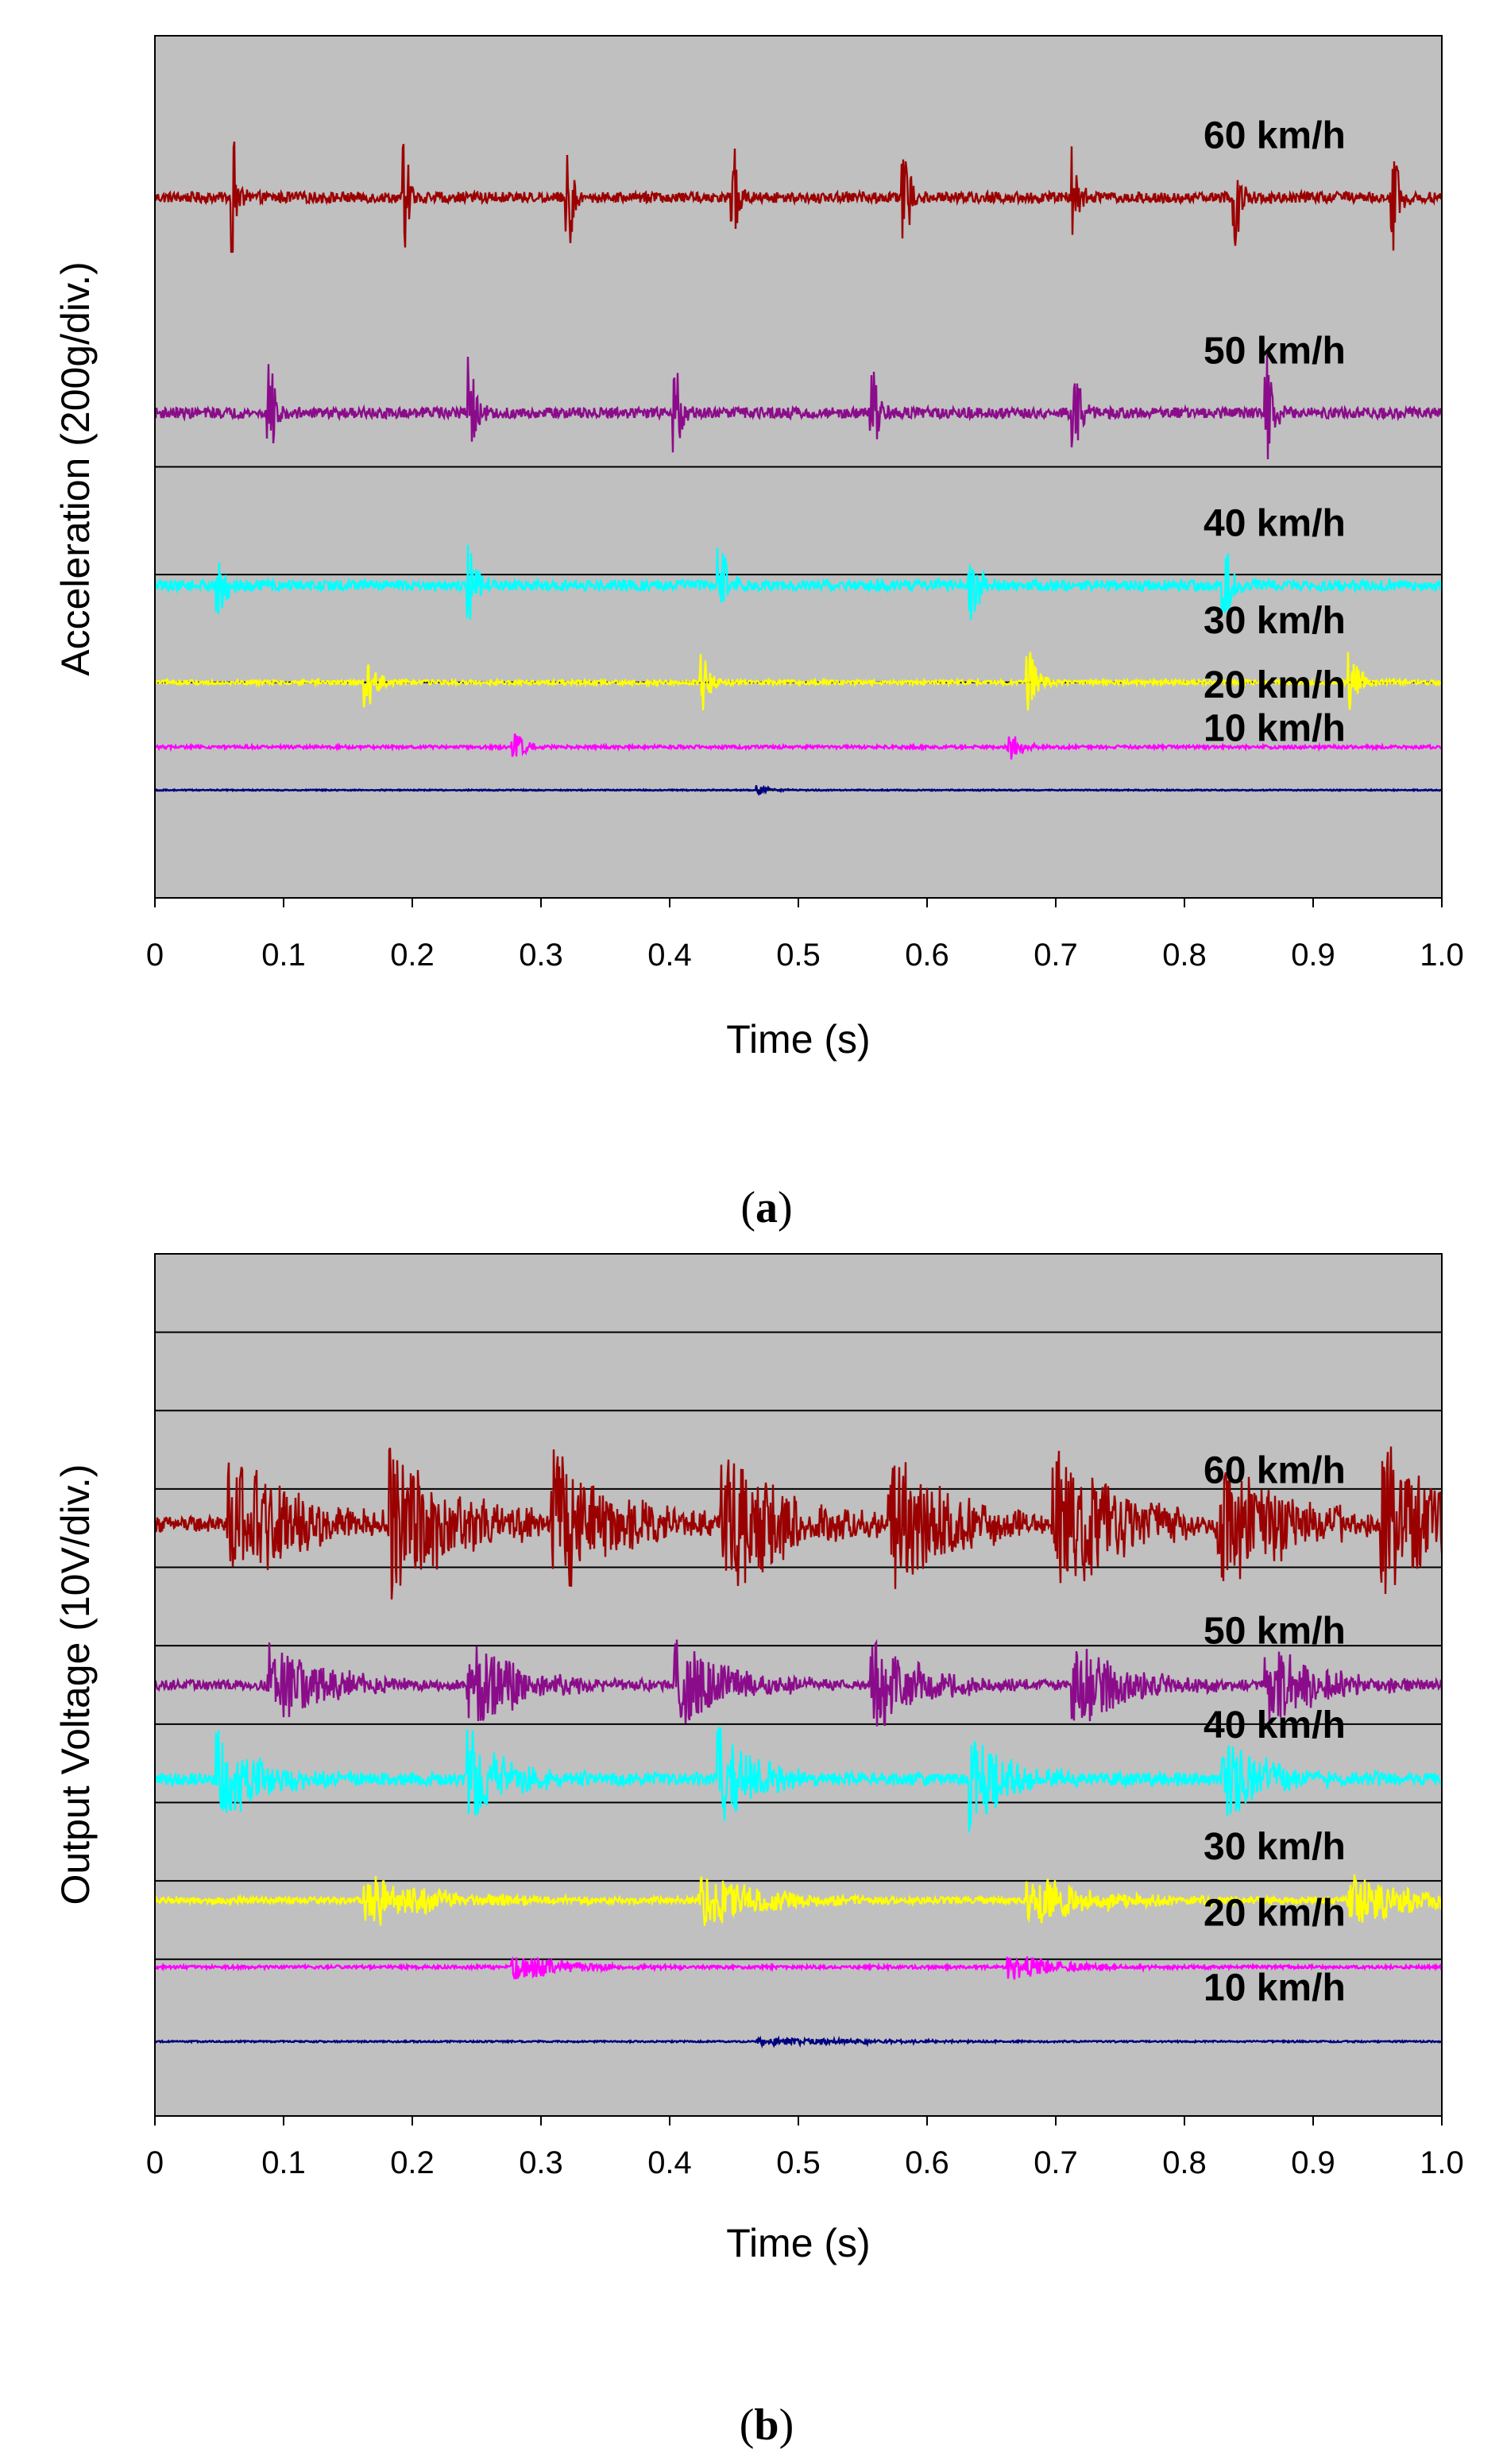 The width and height of the screenshot is (1503, 2464). I want to click on panel-label-a: a, so click(766, 1207).